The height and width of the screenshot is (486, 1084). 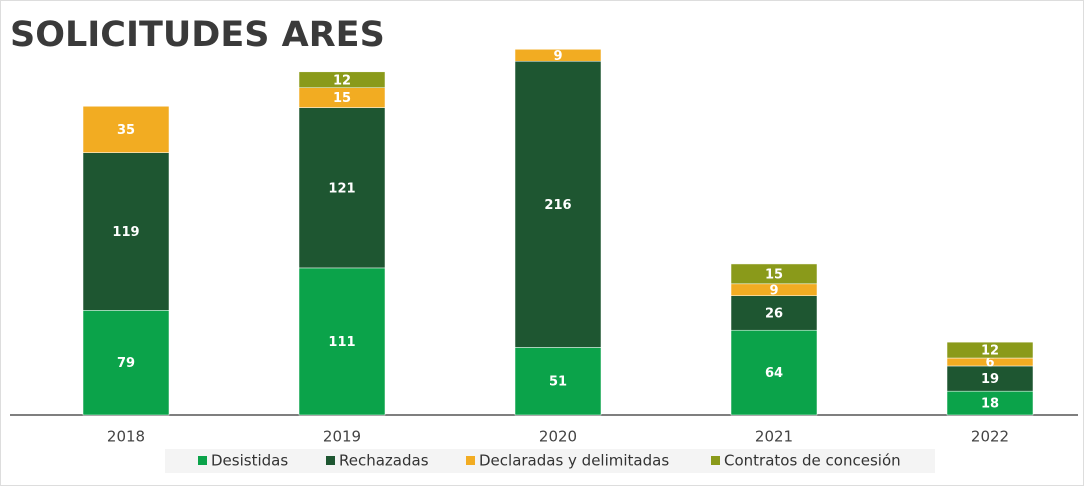 I want to click on data-label: 35, so click(x=126, y=130).